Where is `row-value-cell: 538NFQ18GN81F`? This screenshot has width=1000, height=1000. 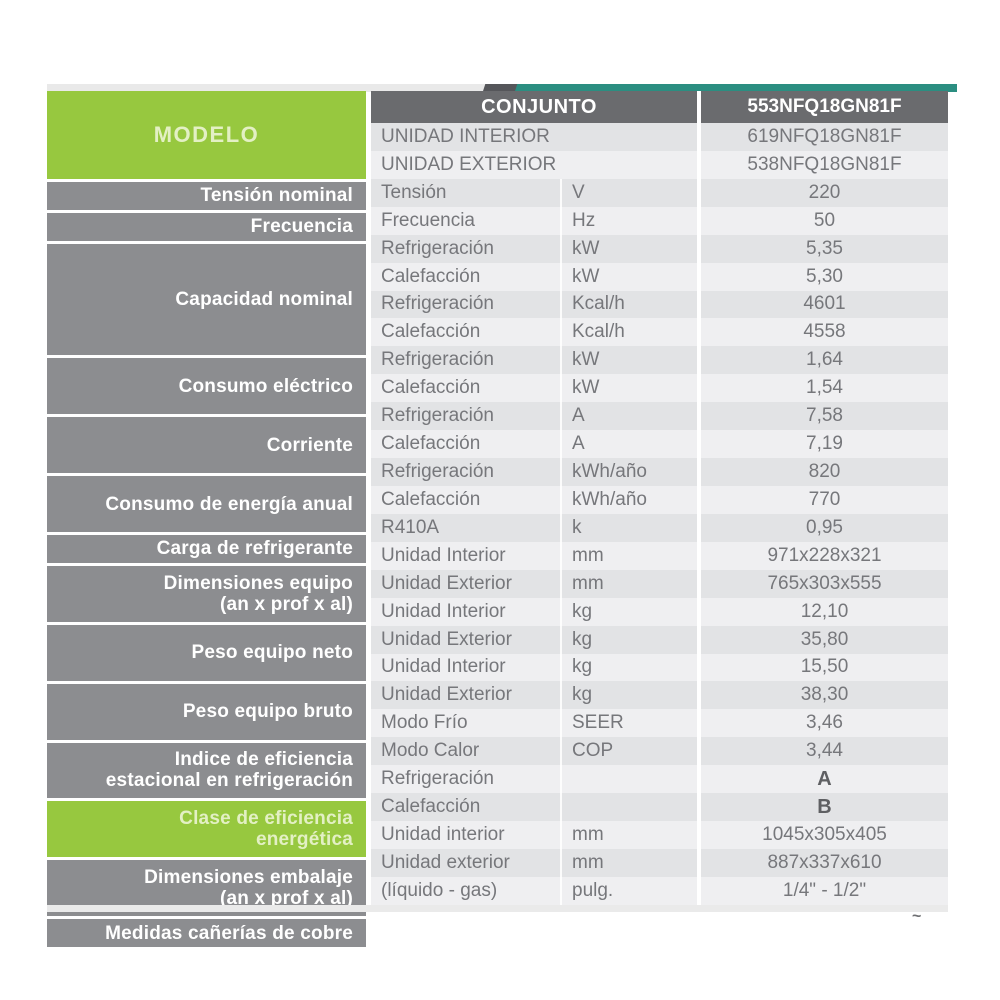
row-value-cell: 538NFQ18GN81F is located at coordinates (822, 164).